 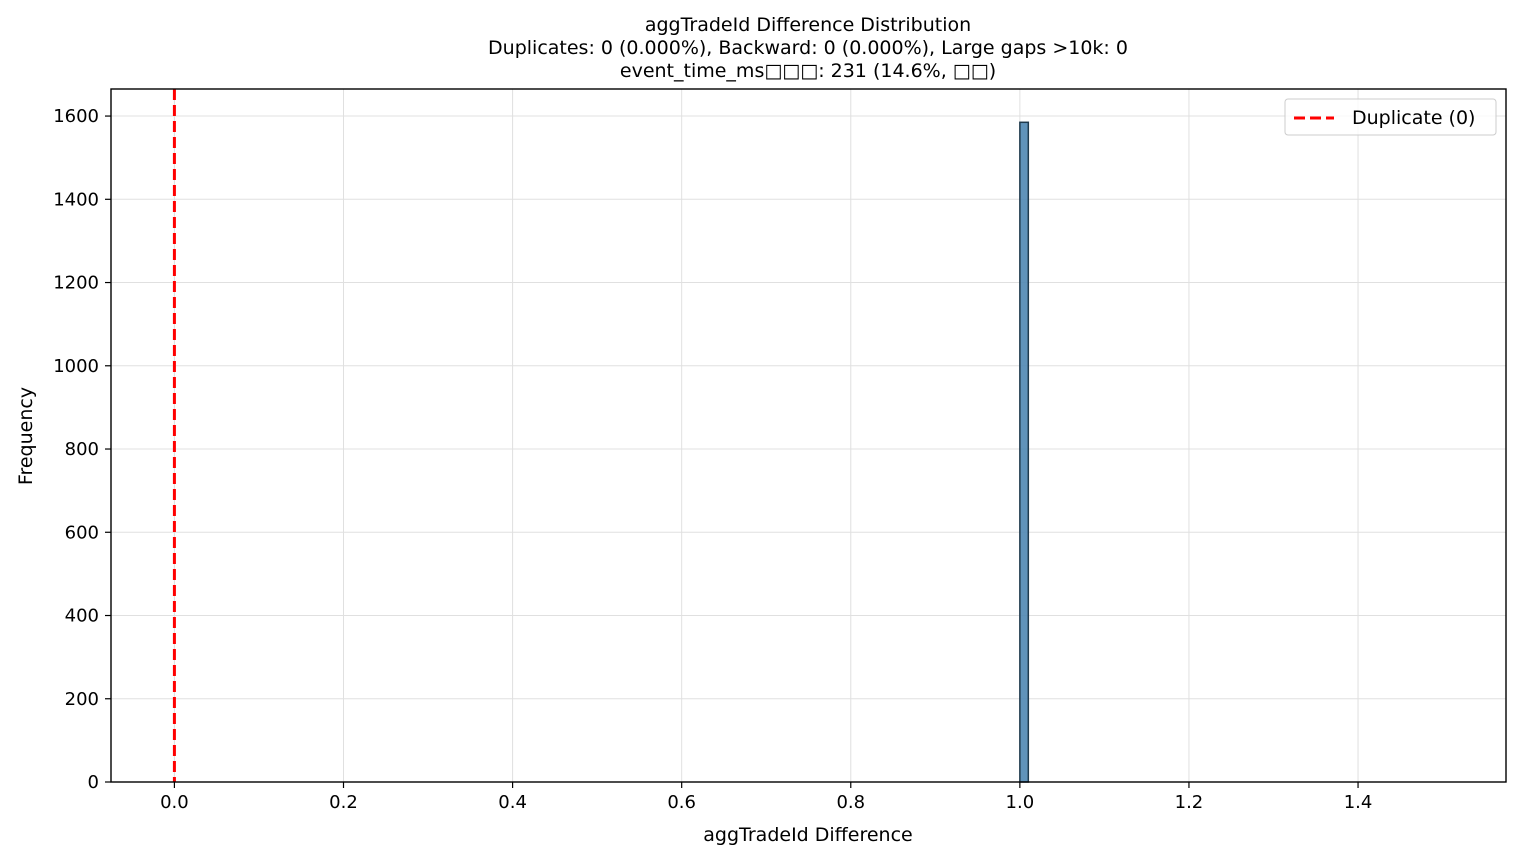 I want to click on y-tick-label-8: 1600, so click(x=76, y=116).